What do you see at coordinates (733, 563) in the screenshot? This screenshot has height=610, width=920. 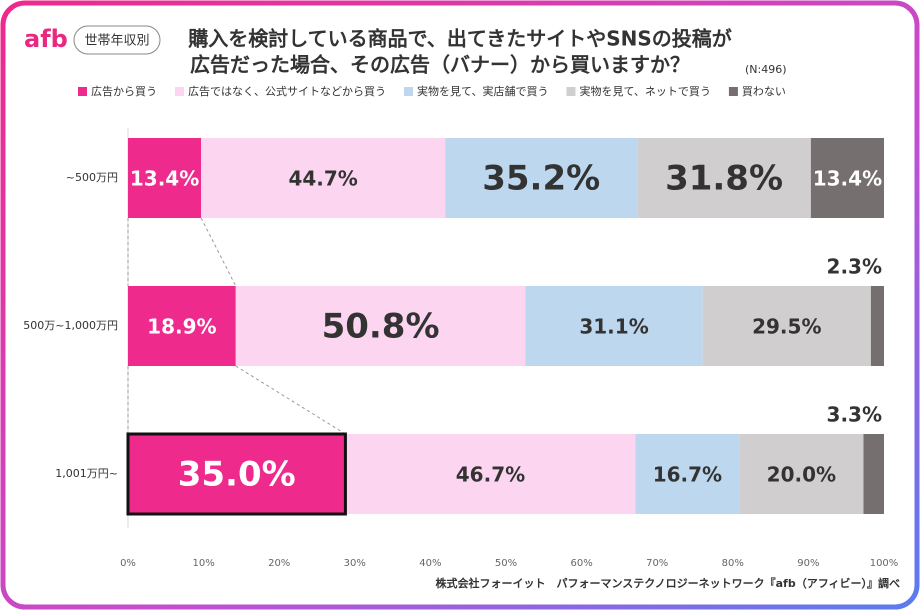 I see `x-tick-label: 80%` at bounding box center [733, 563].